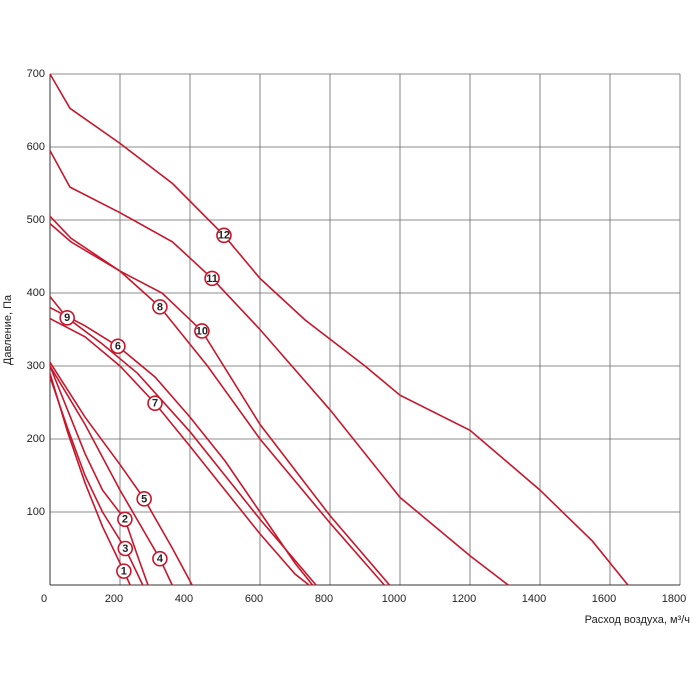  I want to click on curve-label: 9, so click(67, 318).